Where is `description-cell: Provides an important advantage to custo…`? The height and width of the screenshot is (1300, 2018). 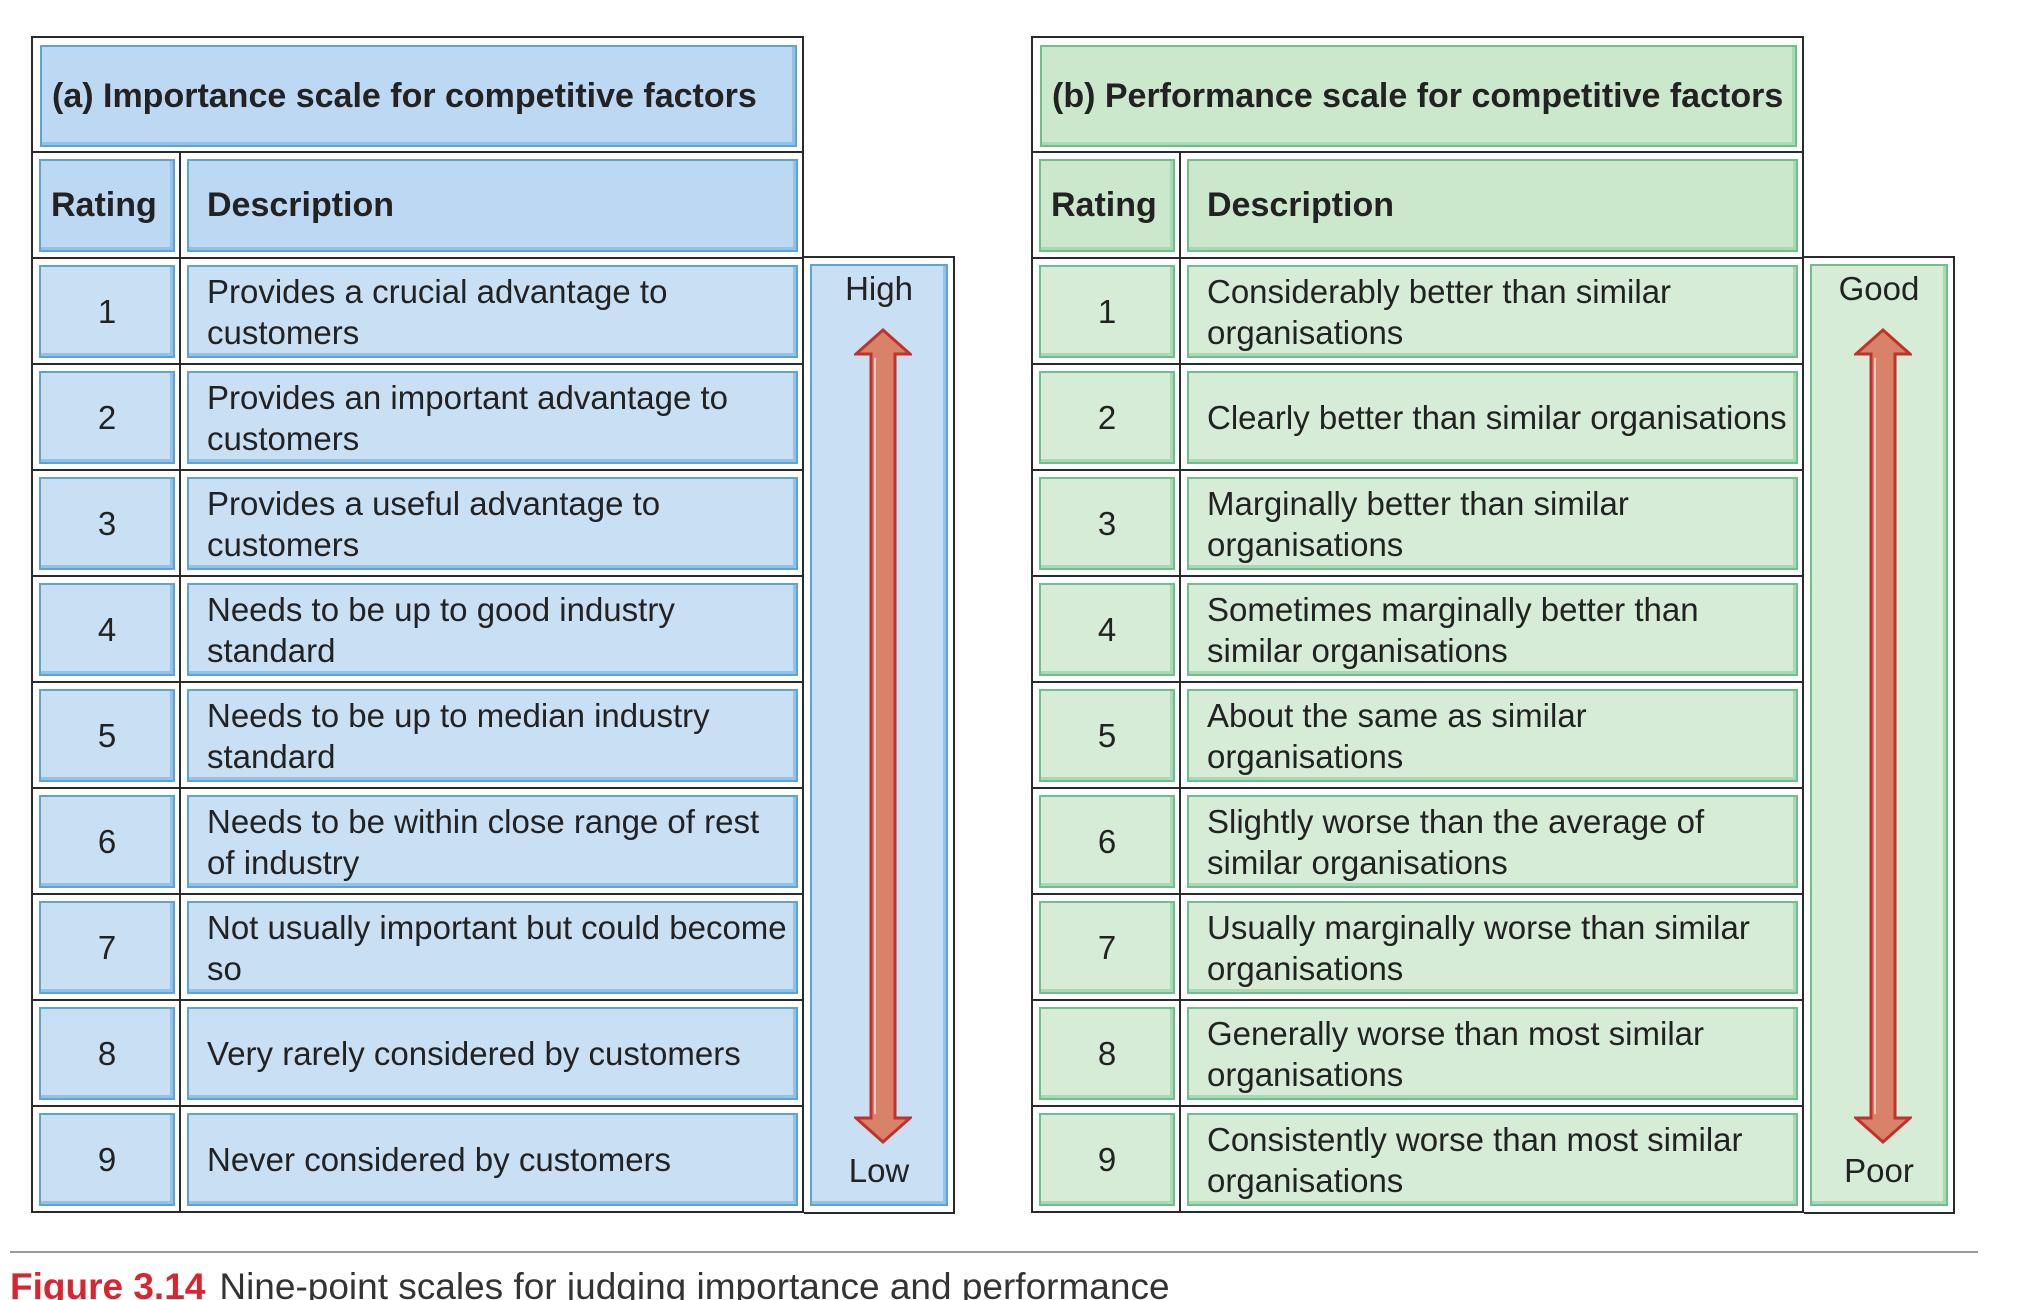 description-cell: Provides an important advantage to custo… is located at coordinates (492, 417).